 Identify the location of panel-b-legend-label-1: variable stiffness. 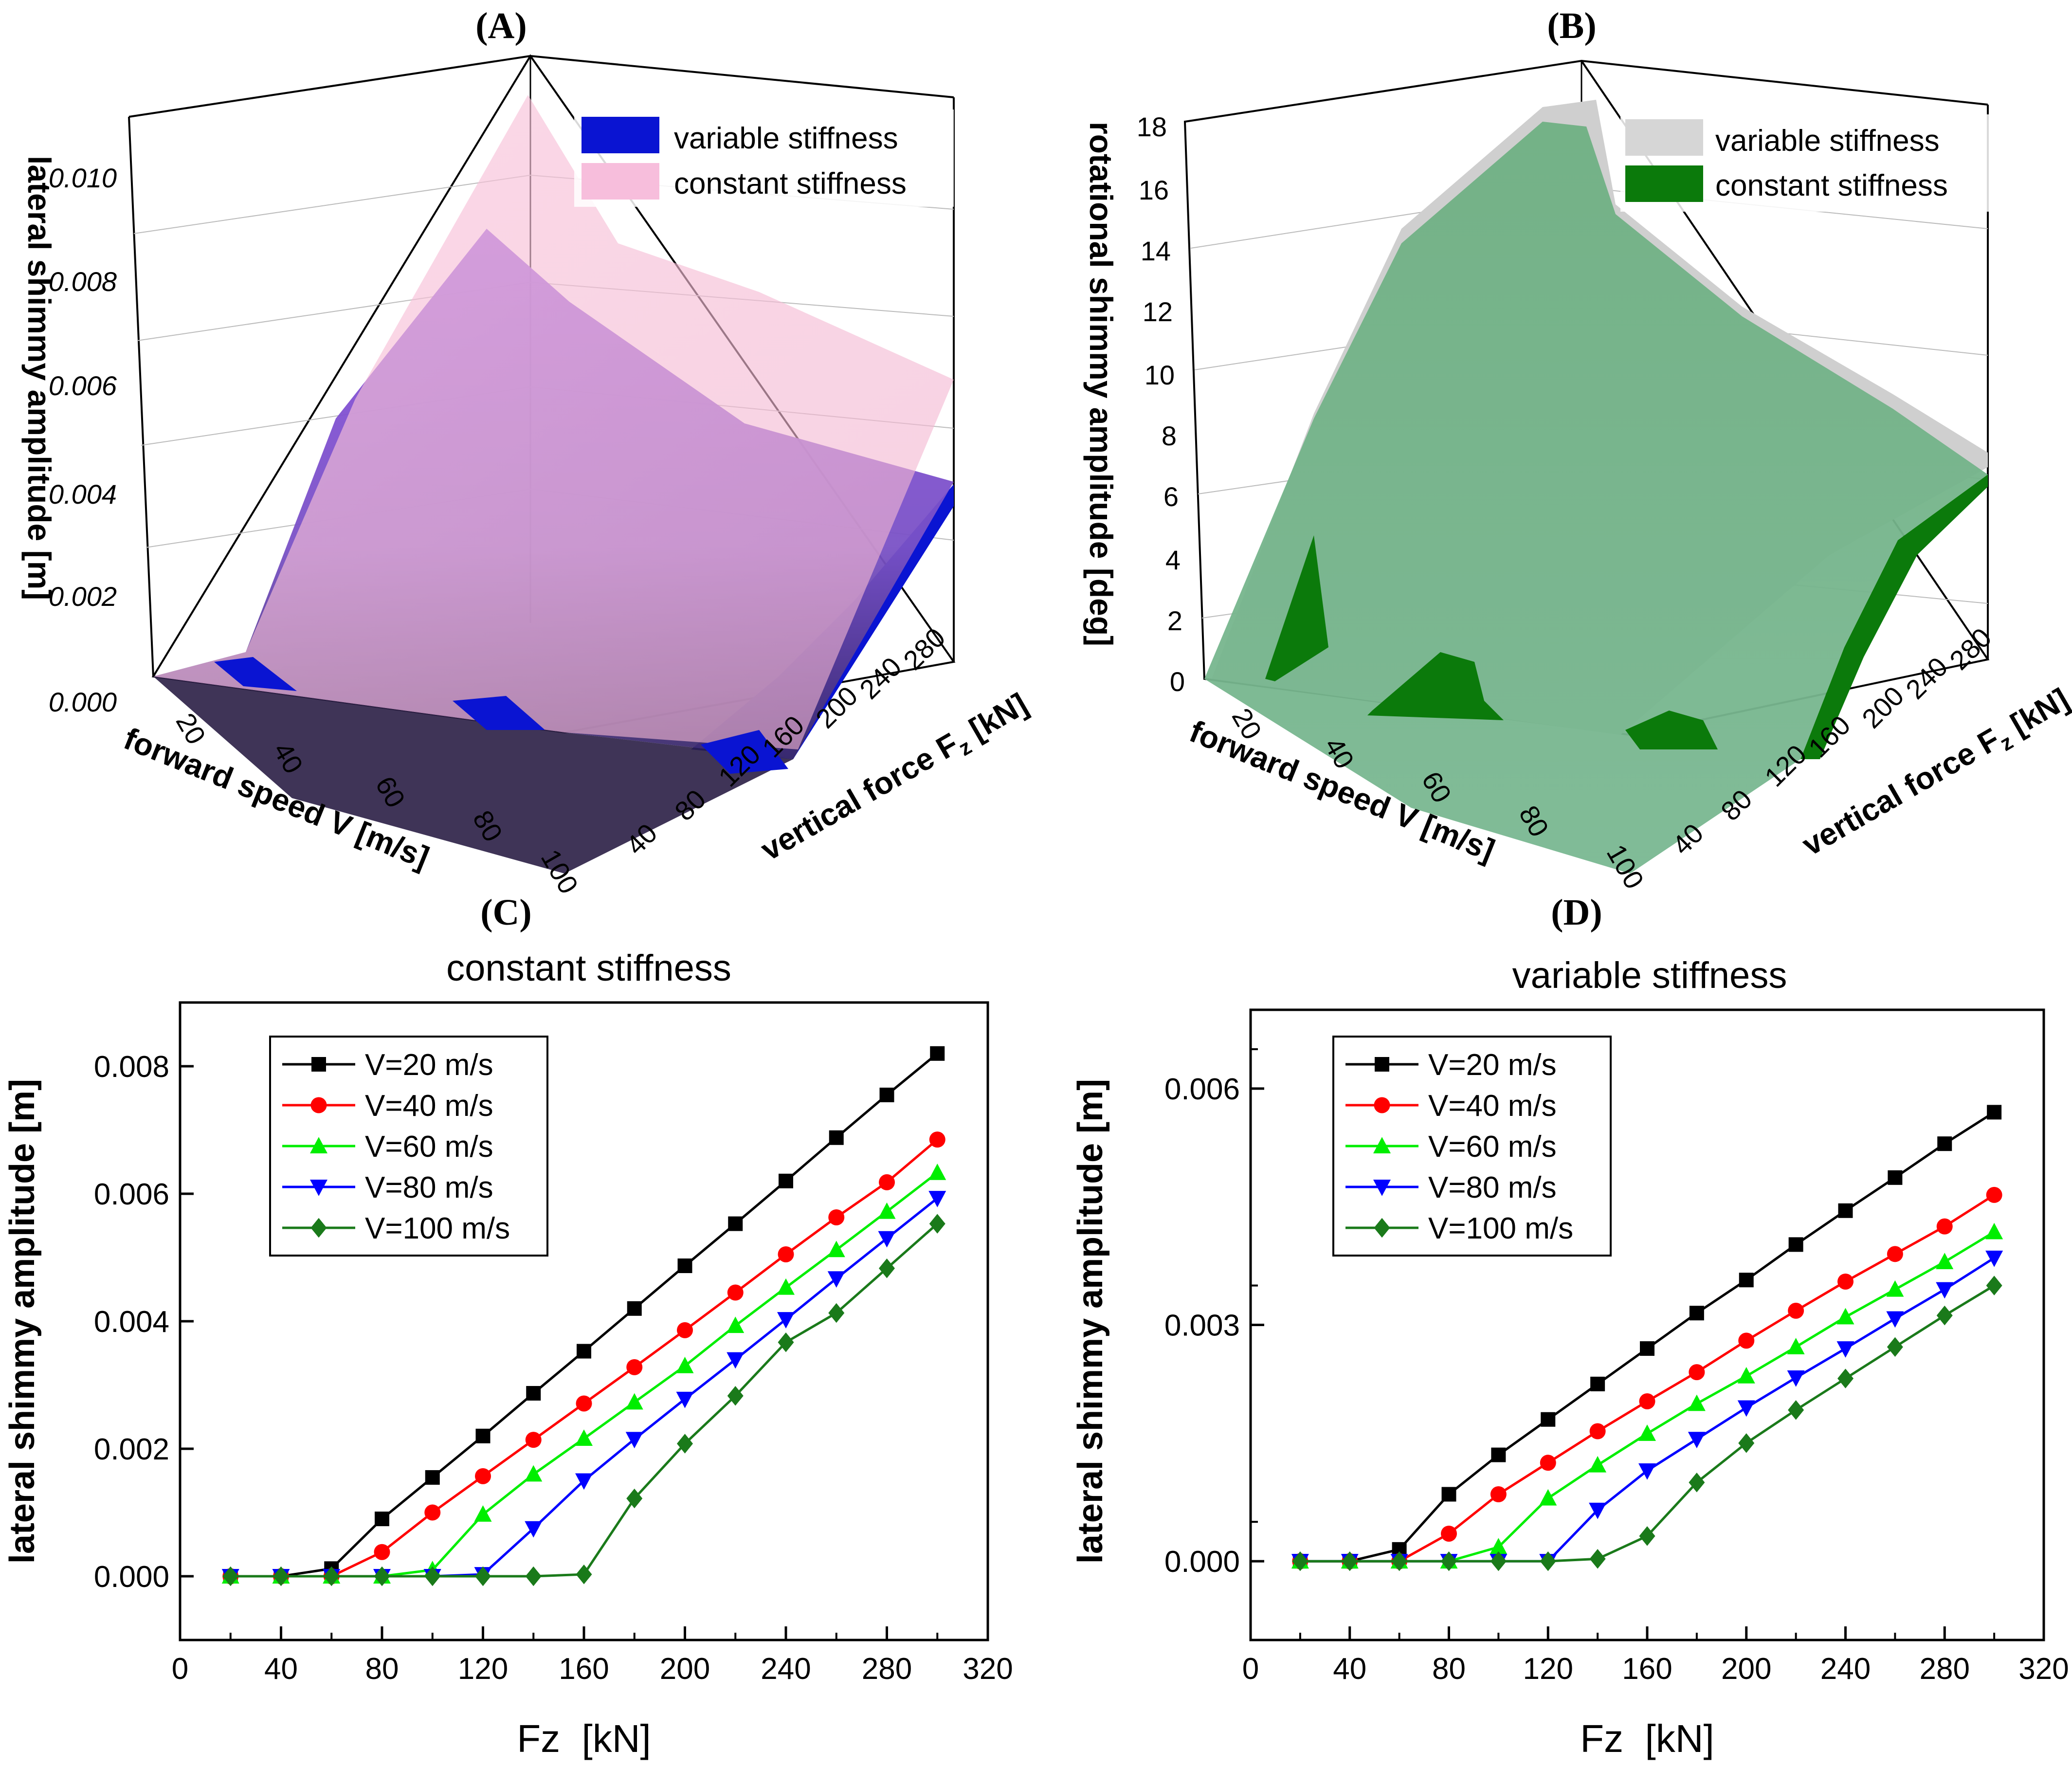
(1827, 141).